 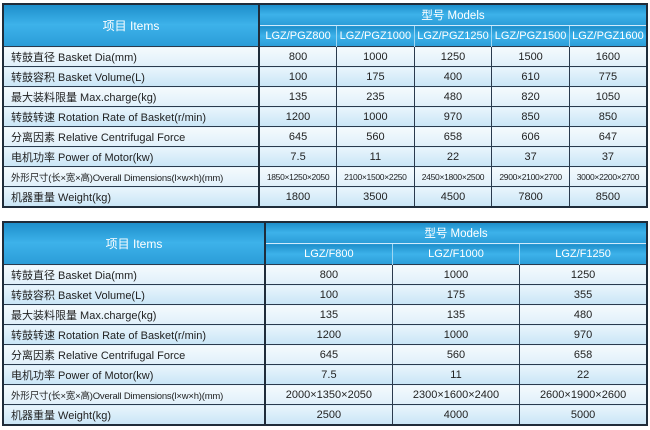 I want to click on spec-value: 2450×1800×2500, so click(x=453, y=176).